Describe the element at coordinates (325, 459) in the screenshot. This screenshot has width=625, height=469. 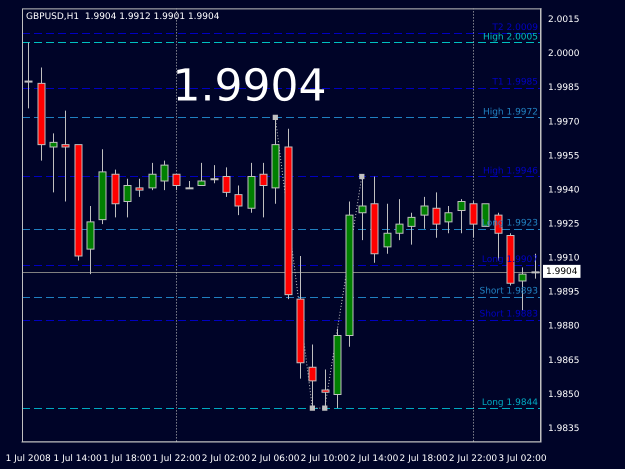
I see `x-tick-label: 2 Jul 10:00` at that location.